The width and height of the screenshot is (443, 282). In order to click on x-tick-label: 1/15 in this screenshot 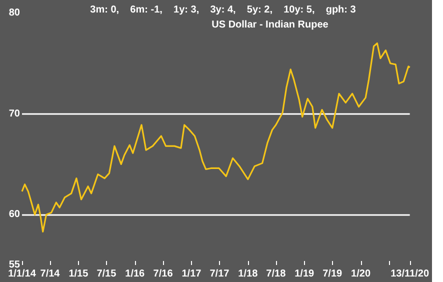, I will do `click(78, 274)`.